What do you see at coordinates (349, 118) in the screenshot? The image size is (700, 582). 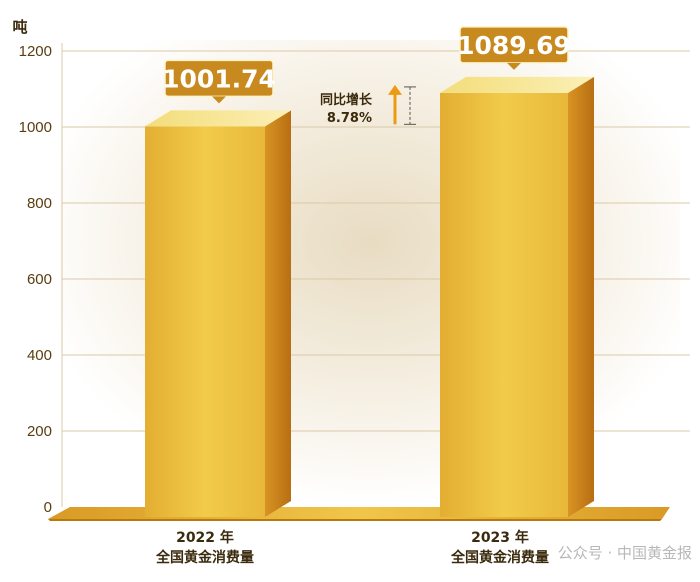 I see `growth-value: 8.78%` at bounding box center [349, 118].